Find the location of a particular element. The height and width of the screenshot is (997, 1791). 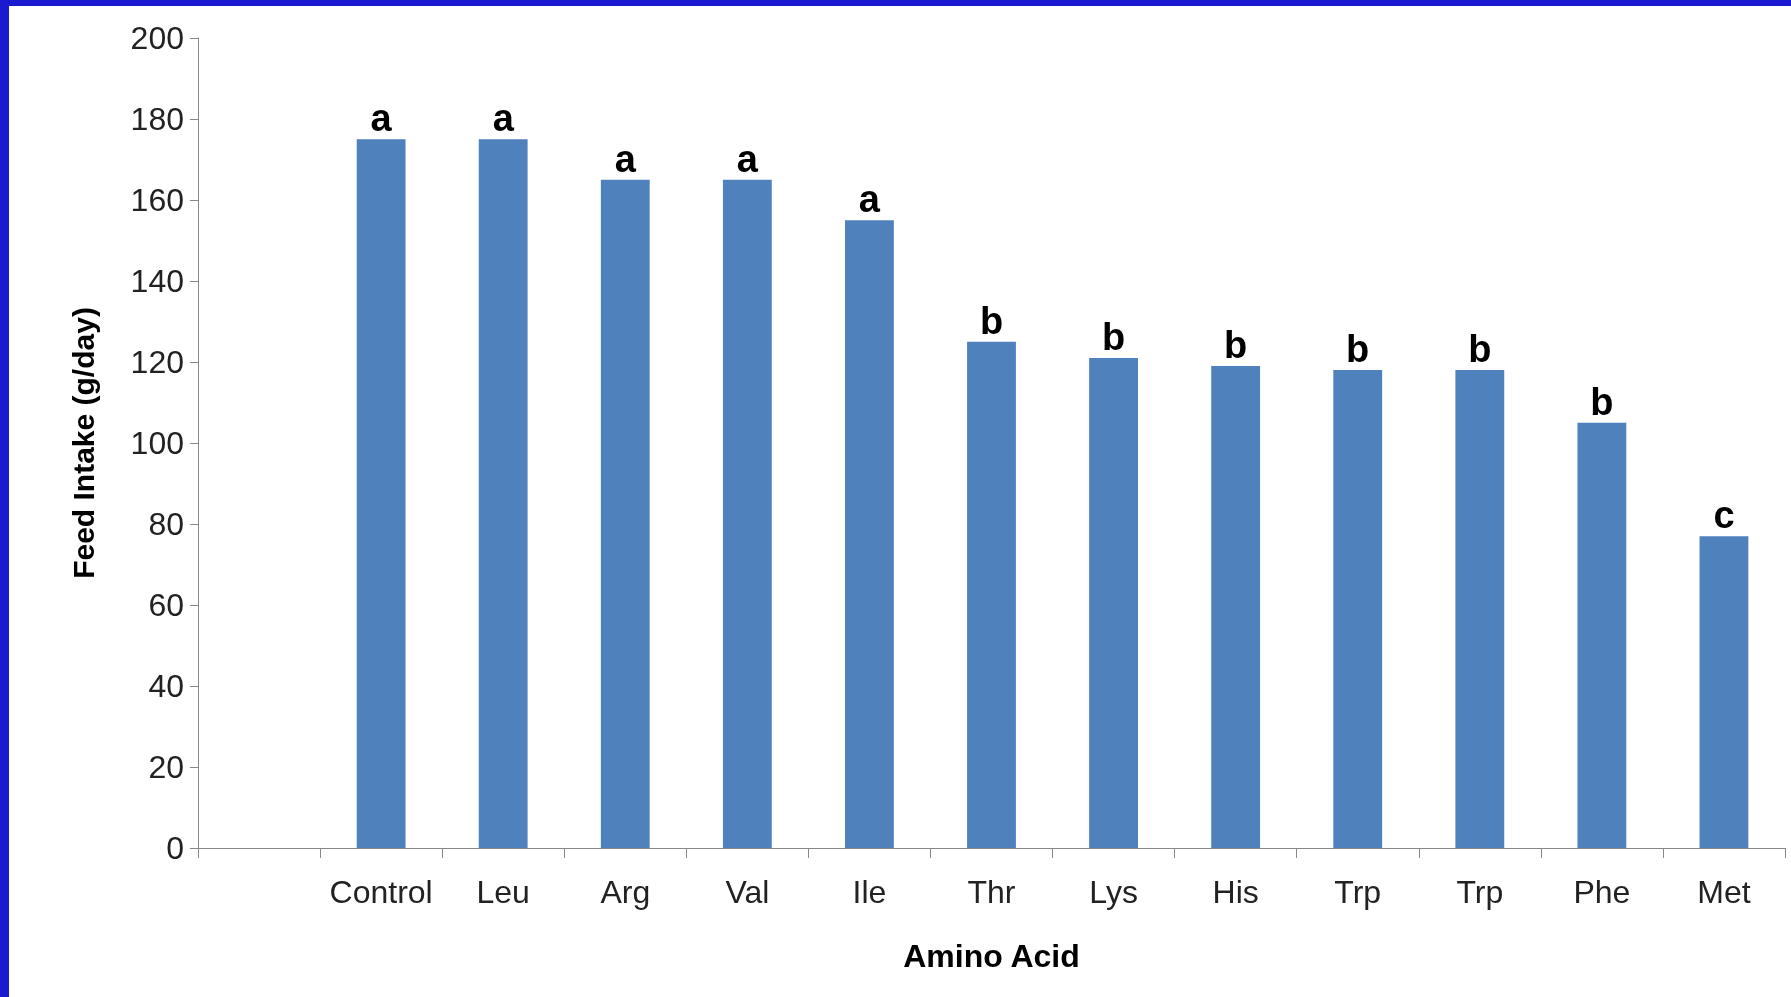

x-tick-label: Phe is located at coordinates (1602, 892).